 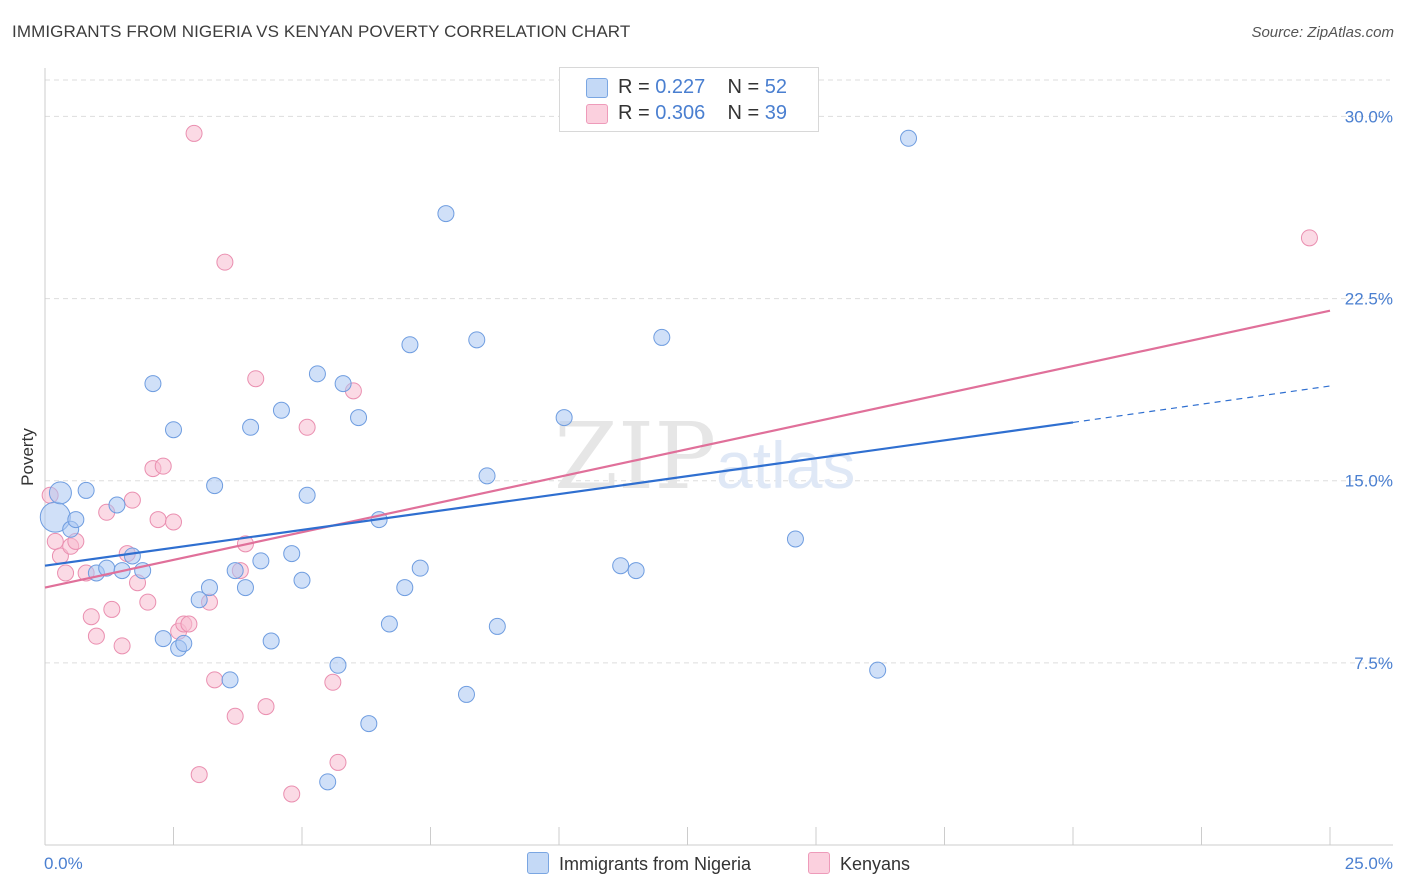 What do you see at coordinates (776, 87) in the screenshot?
I see `legend-n-value: 52` at bounding box center [776, 87].